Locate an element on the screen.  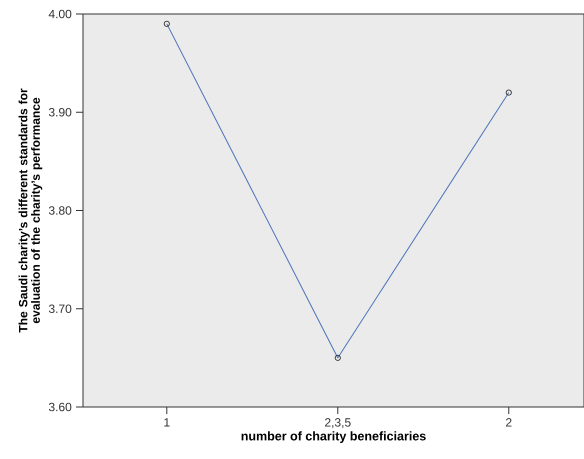
x-axis-title: number of charity beneficiaries is located at coordinates (334, 437).